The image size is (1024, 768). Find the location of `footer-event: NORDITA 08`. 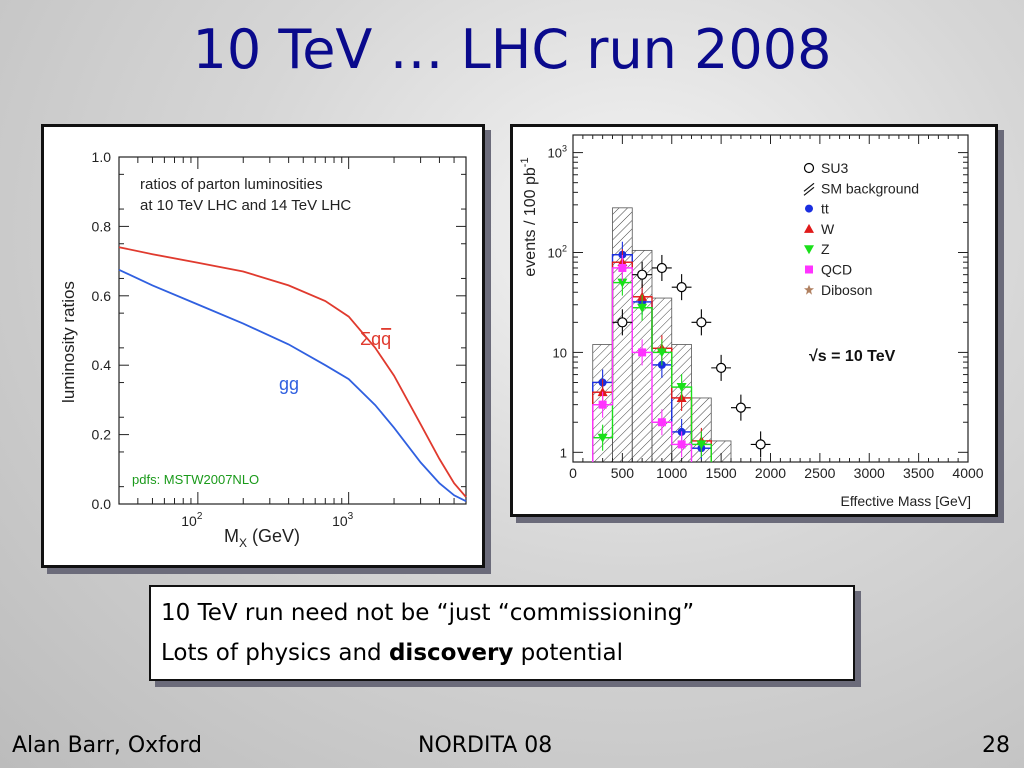

footer-event: NORDITA 08 is located at coordinates (485, 745).